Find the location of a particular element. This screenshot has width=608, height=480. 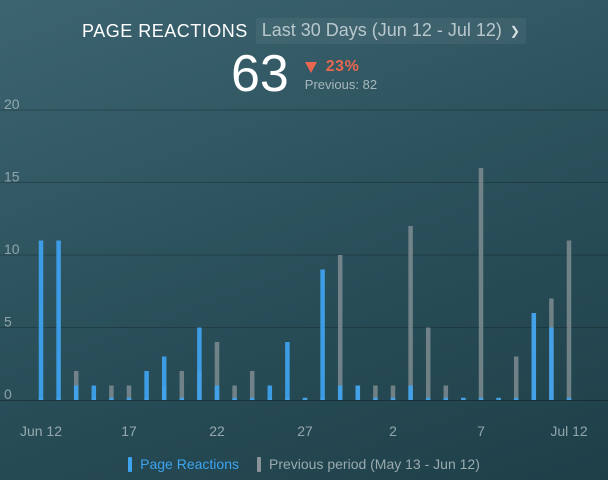

date-range-dropdown: Last 30 Days (Jun 12 - Jul 12) ❯ is located at coordinates (390, 31).